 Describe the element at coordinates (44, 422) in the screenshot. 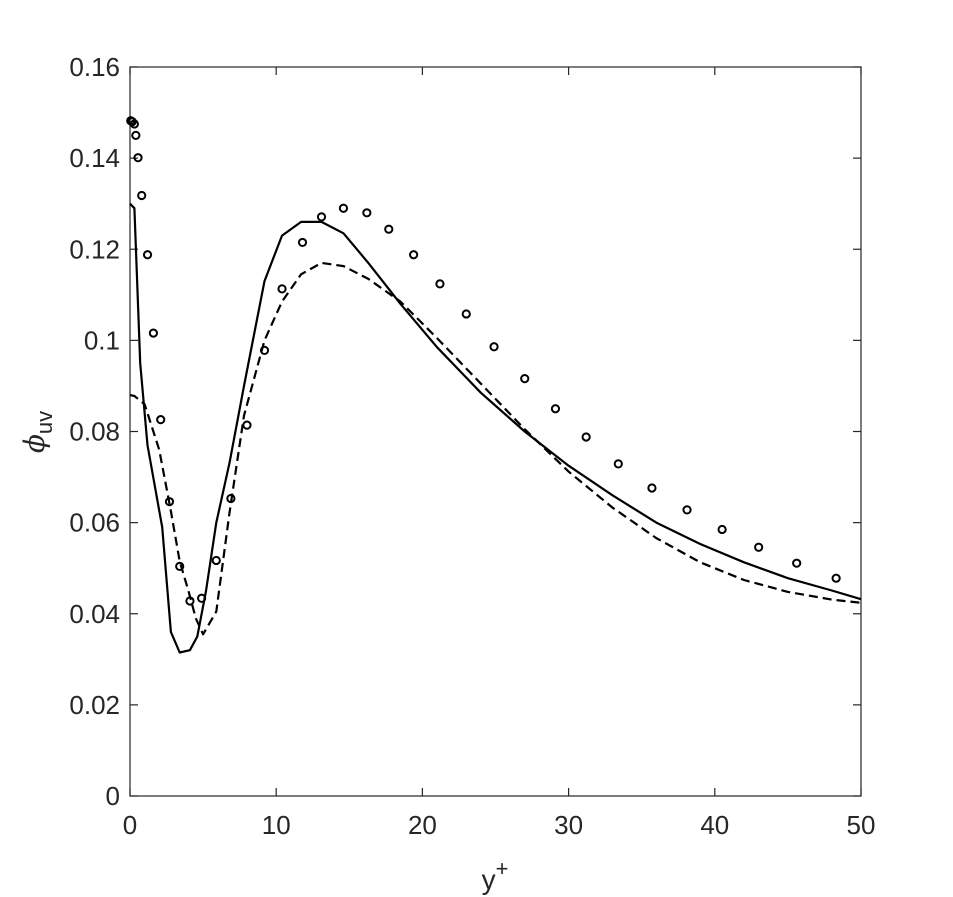

I see `y-axis-label-sub: uv` at that location.